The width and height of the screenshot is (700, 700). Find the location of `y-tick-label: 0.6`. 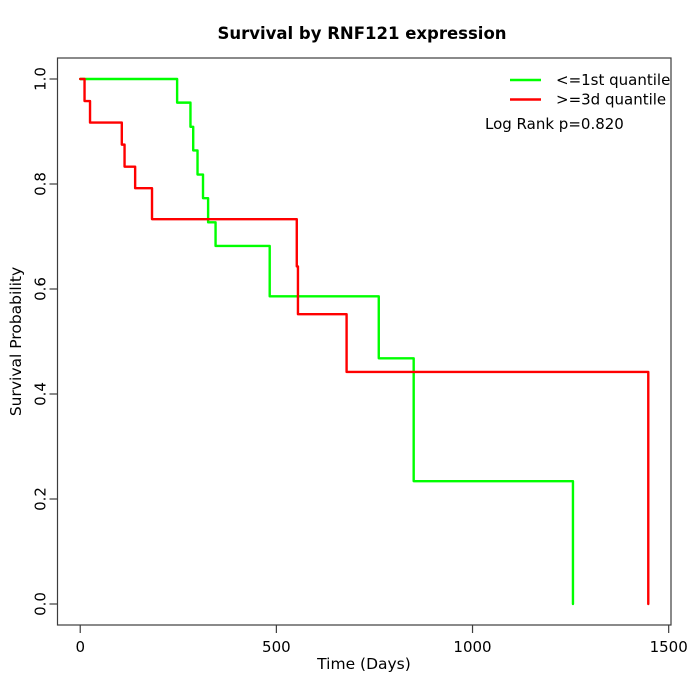

y-tick-label: 0.6 is located at coordinates (41, 289).